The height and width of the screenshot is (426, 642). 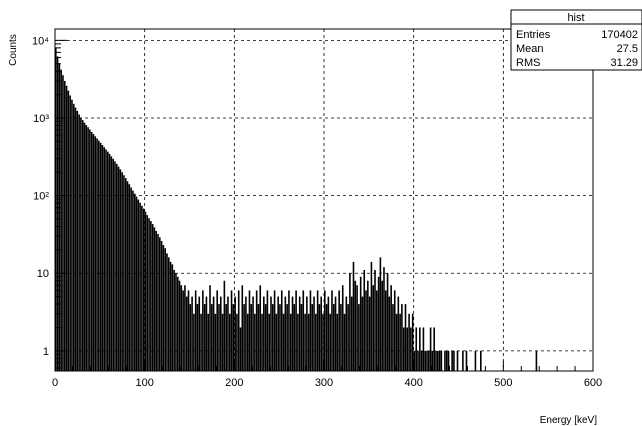 I want to click on x-tick-label: 100, so click(x=144, y=383).